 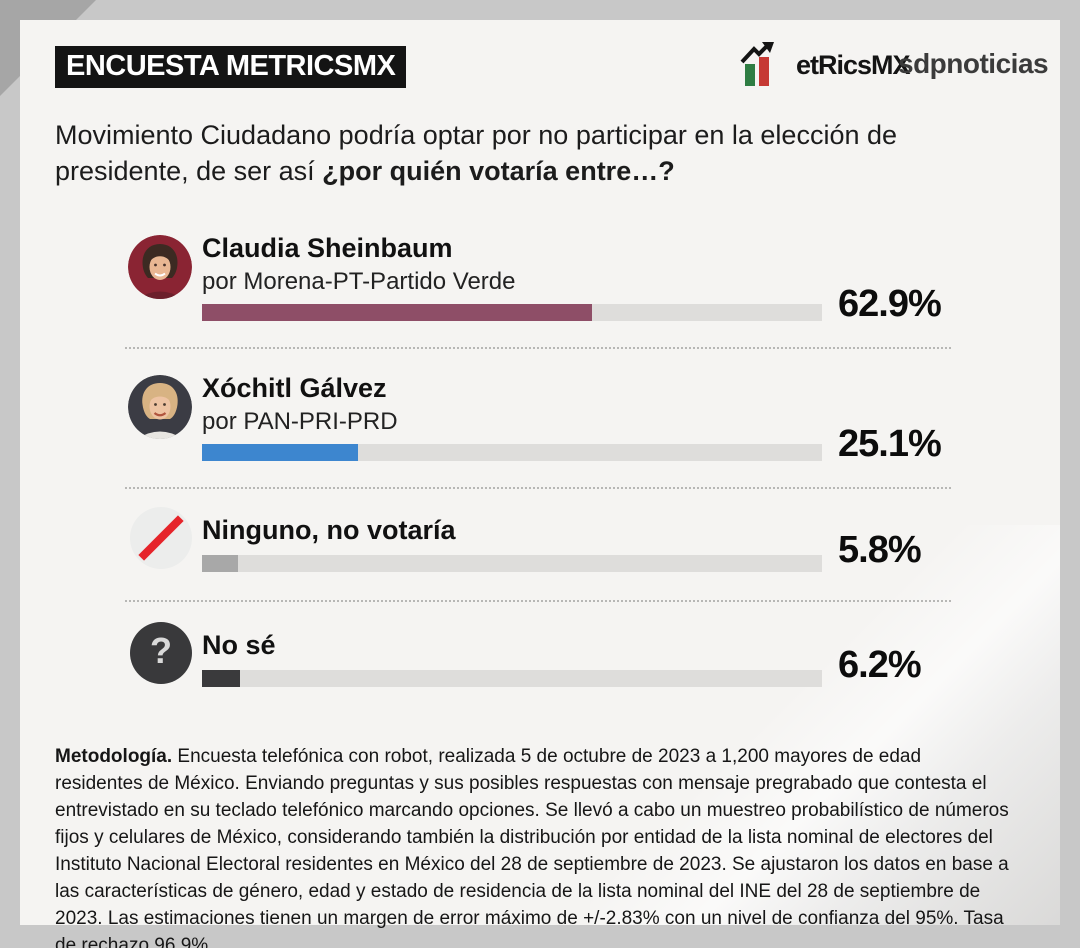 I want to click on candidate-party: por PAN-PRI-PRD, so click(x=300, y=421).